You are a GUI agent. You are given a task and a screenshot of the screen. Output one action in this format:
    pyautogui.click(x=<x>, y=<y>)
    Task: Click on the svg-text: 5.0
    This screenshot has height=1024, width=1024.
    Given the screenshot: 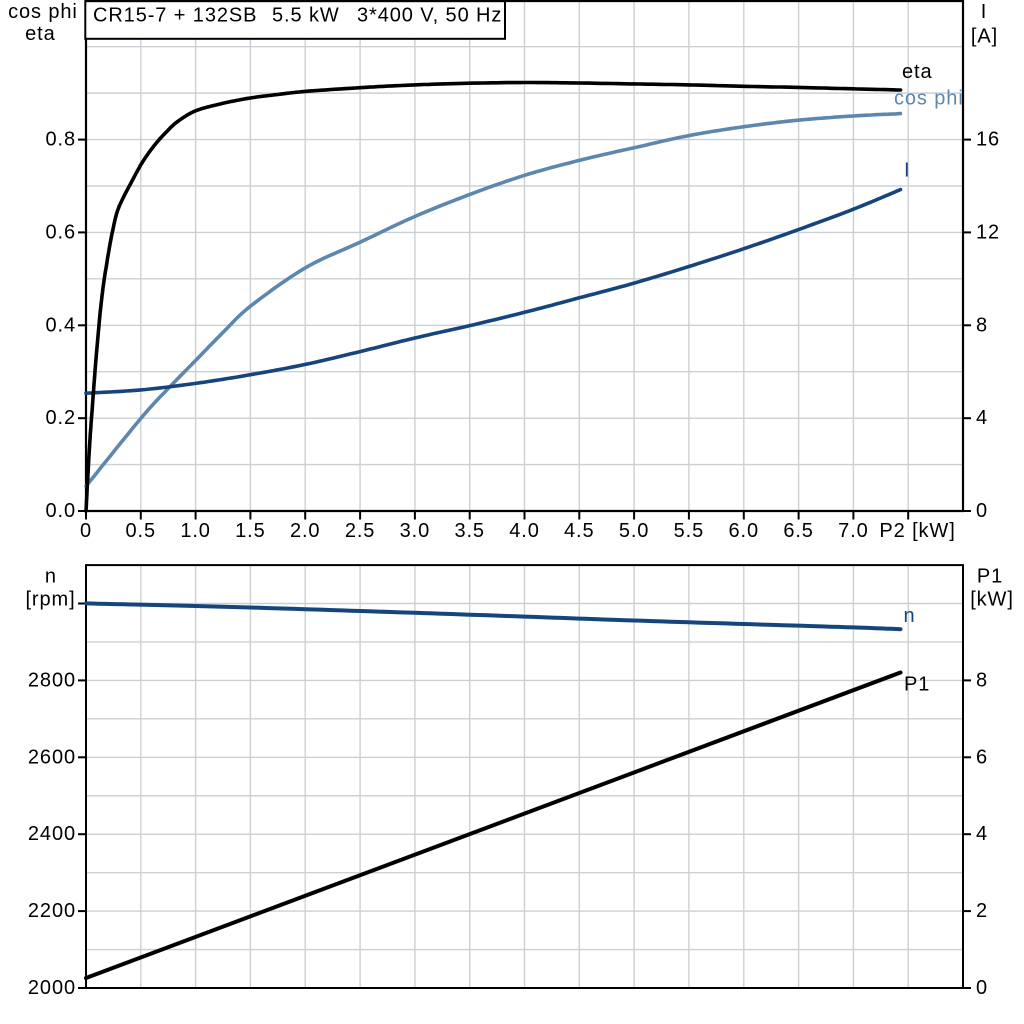 What is the action you would take?
    pyautogui.click(x=634, y=531)
    